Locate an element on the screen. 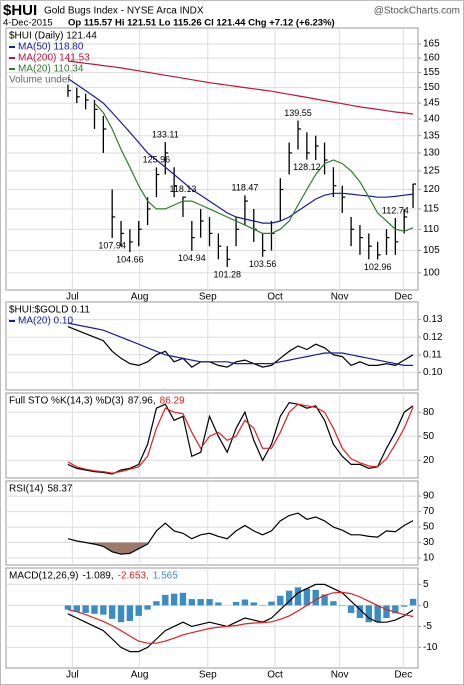 The height and width of the screenshot is (685, 464). legend-entry: MA(20) 0.10 is located at coordinates (45, 321).